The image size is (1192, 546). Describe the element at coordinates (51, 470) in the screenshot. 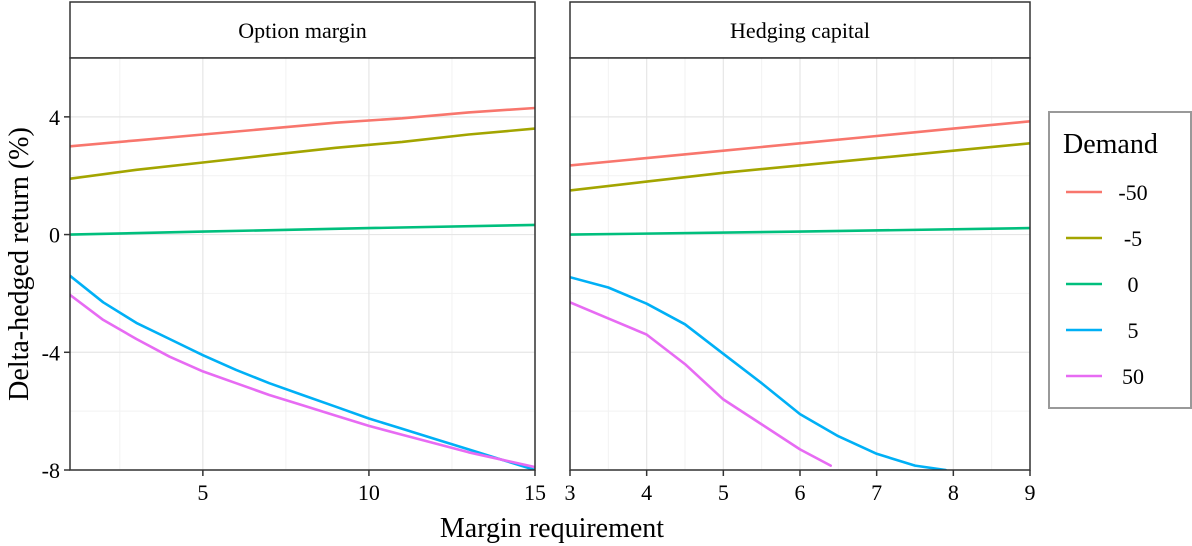

I see `y-tick-label: -8` at that location.